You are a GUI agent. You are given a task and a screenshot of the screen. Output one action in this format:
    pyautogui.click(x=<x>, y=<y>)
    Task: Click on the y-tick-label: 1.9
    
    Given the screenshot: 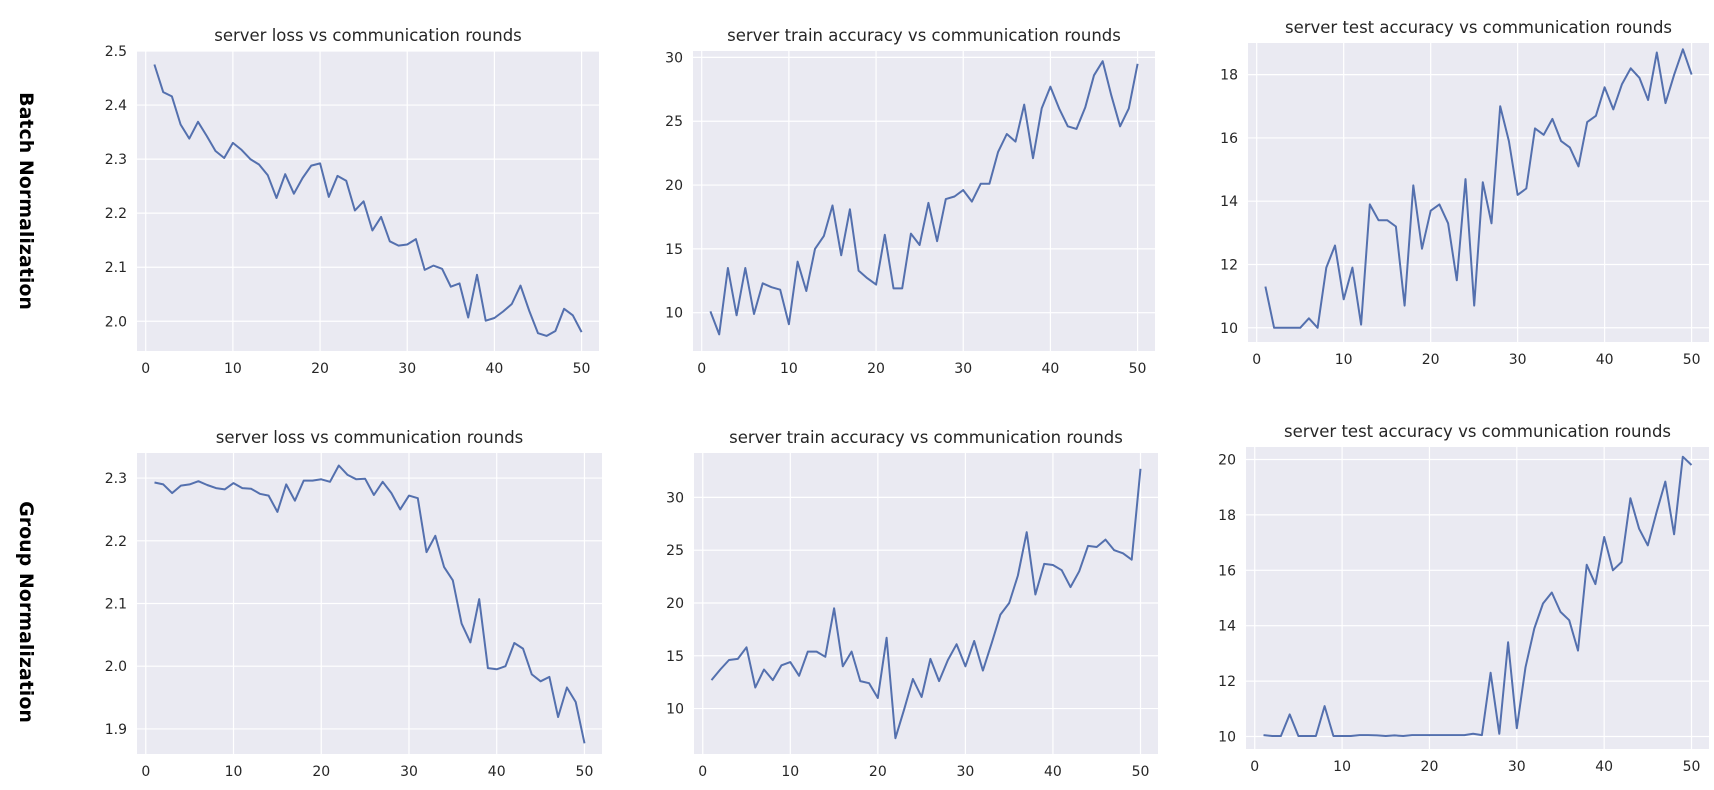 What is the action you would take?
    pyautogui.click(x=116, y=730)
    